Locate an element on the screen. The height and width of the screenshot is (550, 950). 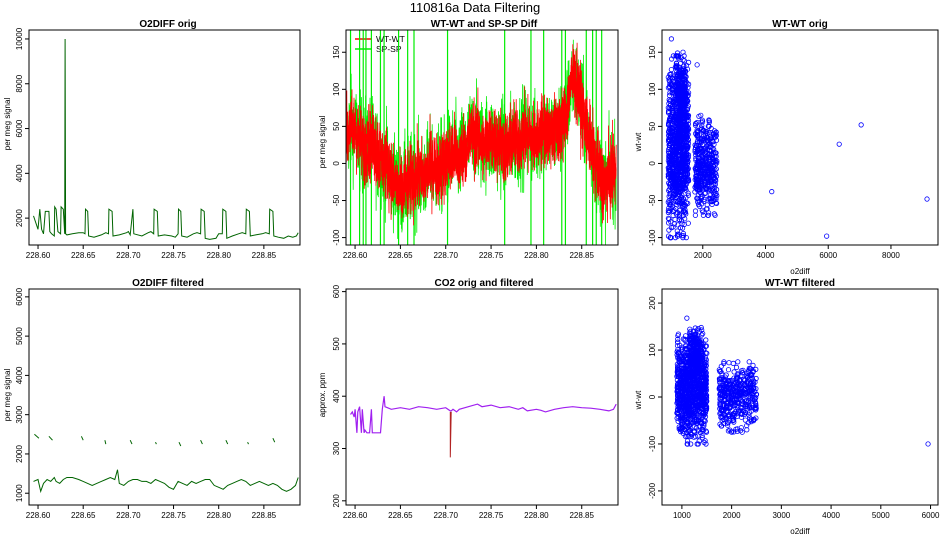
x-tick-label: 228.70 is located at coordinates (445, 515).